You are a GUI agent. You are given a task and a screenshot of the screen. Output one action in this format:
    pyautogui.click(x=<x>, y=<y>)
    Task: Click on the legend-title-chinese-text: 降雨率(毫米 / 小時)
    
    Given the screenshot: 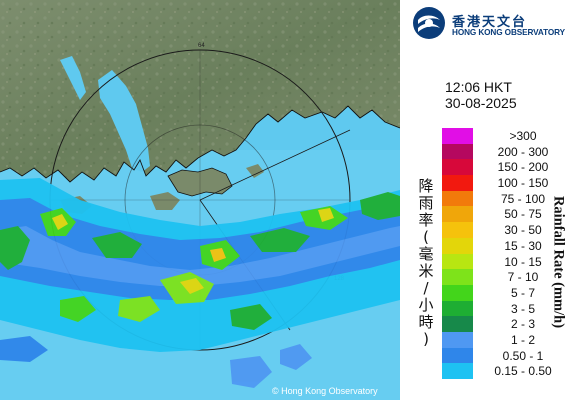 What is the action you would take?
    pyautogui.click(x=426, y=262)
    